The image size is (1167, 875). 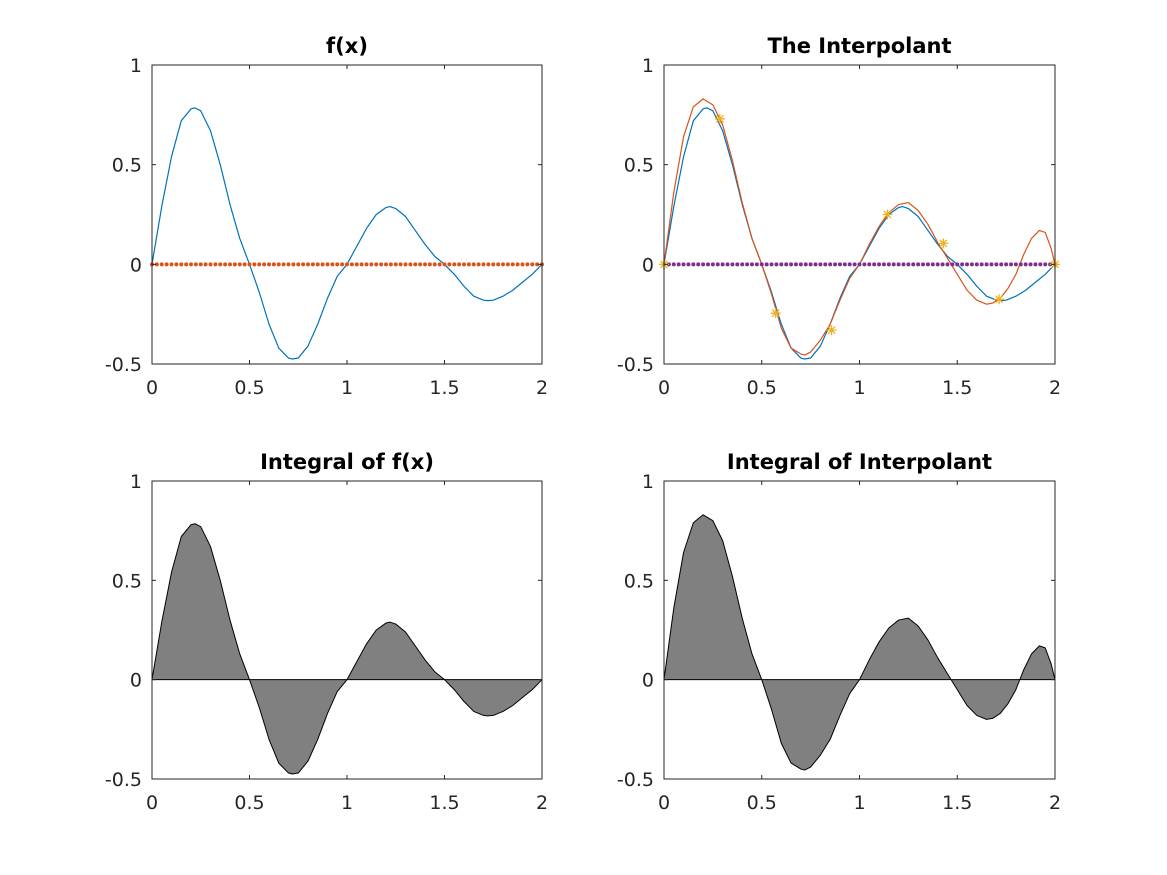 What do you see at coordinates (859, 264) in the screenshot?
I see `dot-series-purple` at bounding box center [859, 264].